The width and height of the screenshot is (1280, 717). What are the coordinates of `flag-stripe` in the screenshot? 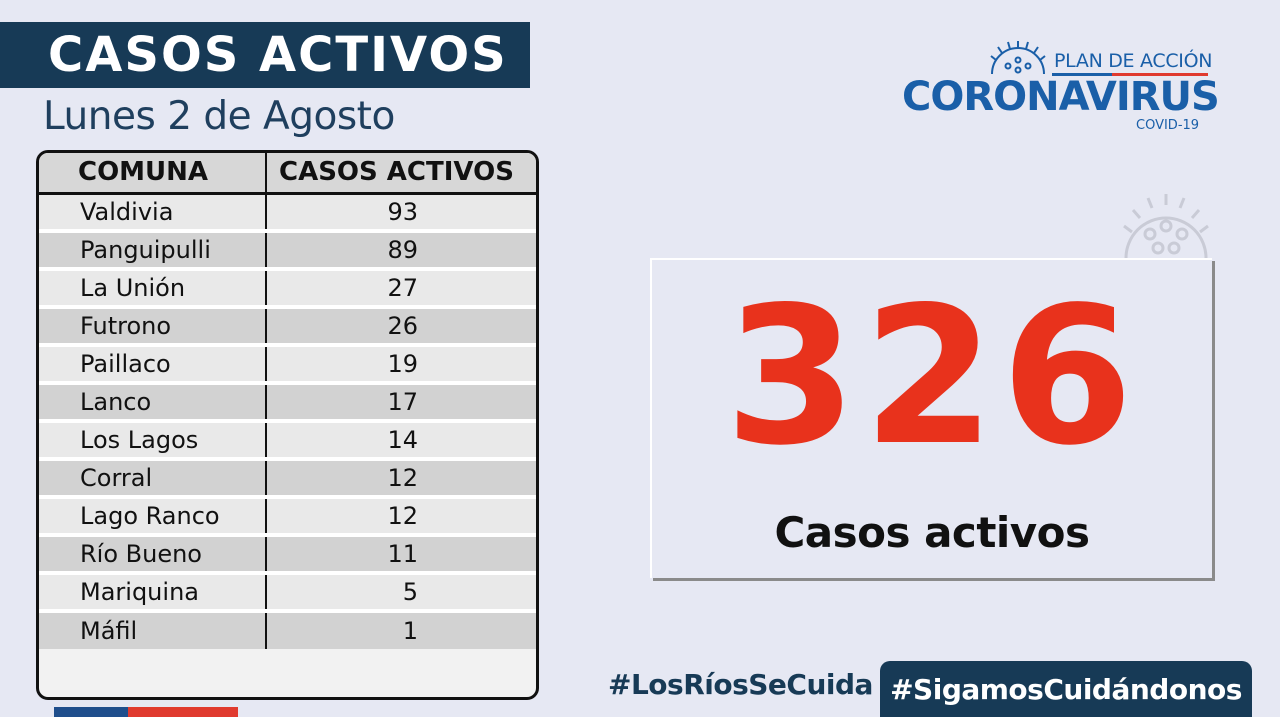 It's located at (146, 712).